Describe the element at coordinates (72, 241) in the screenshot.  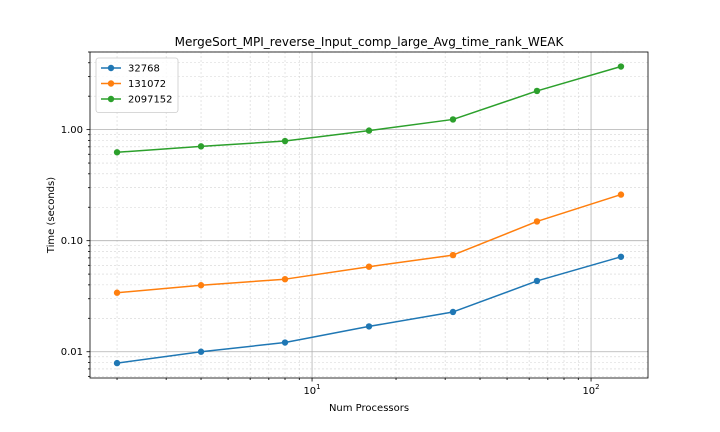
I see `y-tick-label: 0.10` at that location.